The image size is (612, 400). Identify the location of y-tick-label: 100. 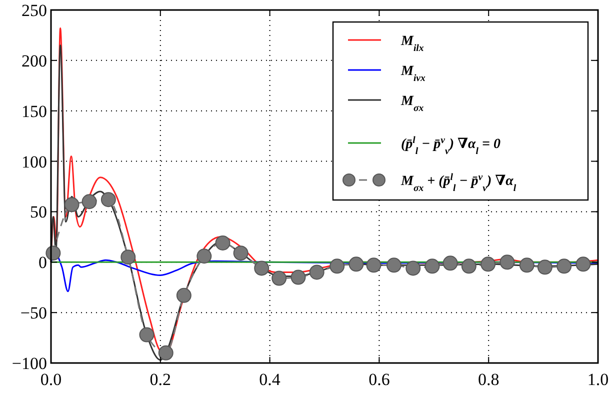
(34, 162).